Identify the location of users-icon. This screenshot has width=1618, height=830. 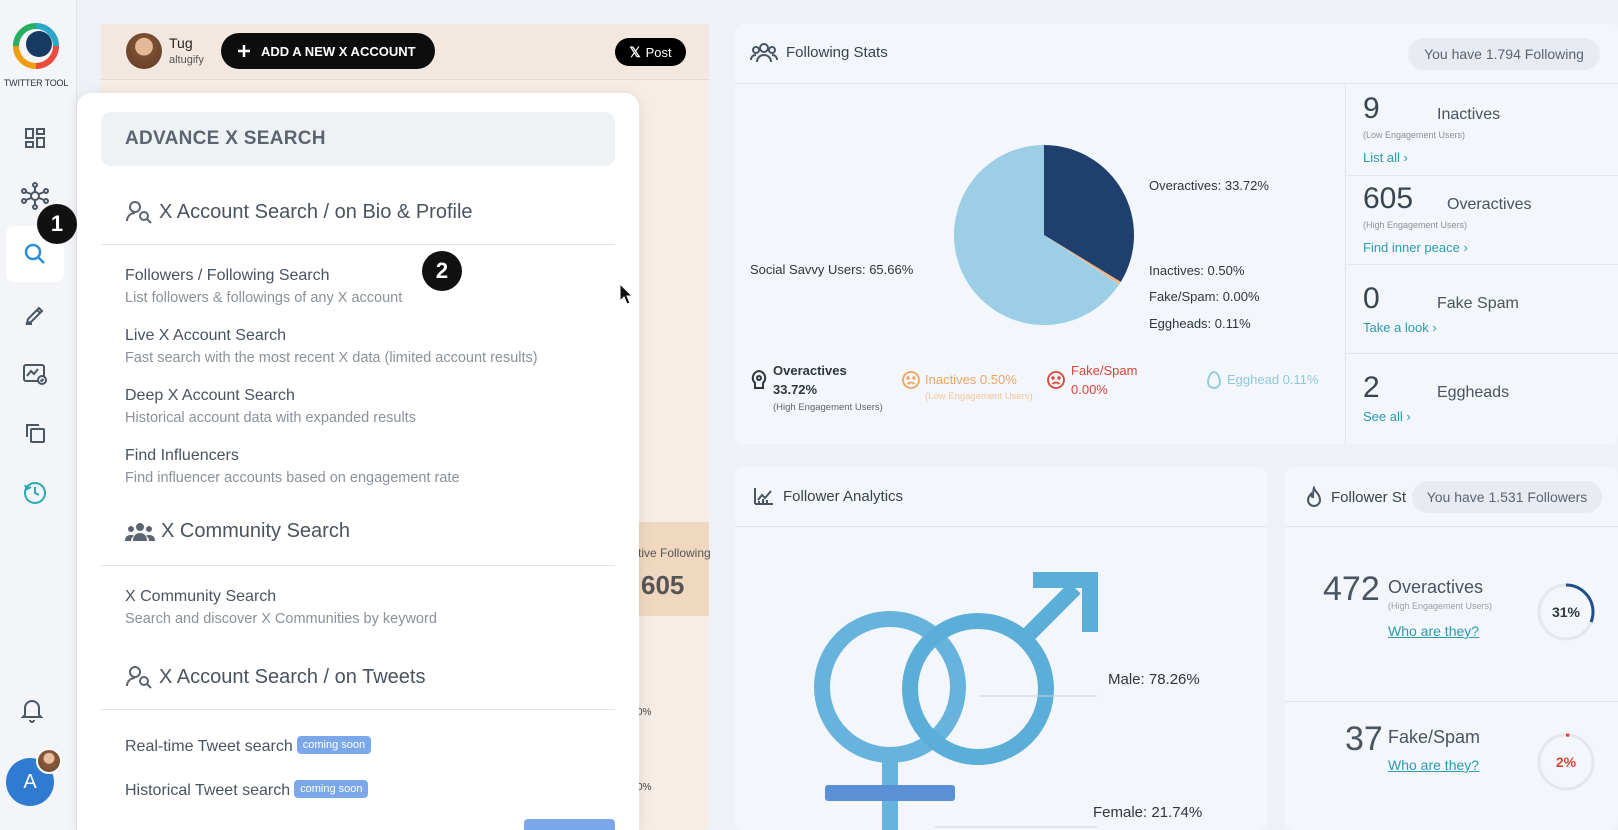
(764, 53).